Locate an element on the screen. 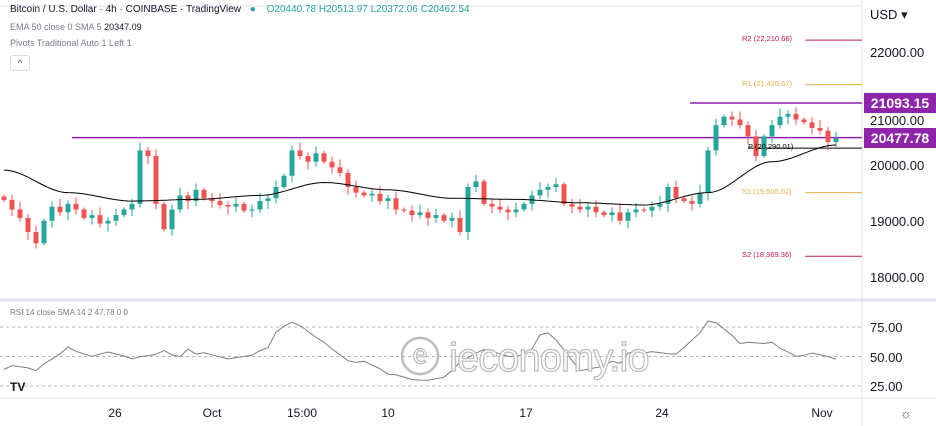  rsi-line is located at coordinates (420, 350).